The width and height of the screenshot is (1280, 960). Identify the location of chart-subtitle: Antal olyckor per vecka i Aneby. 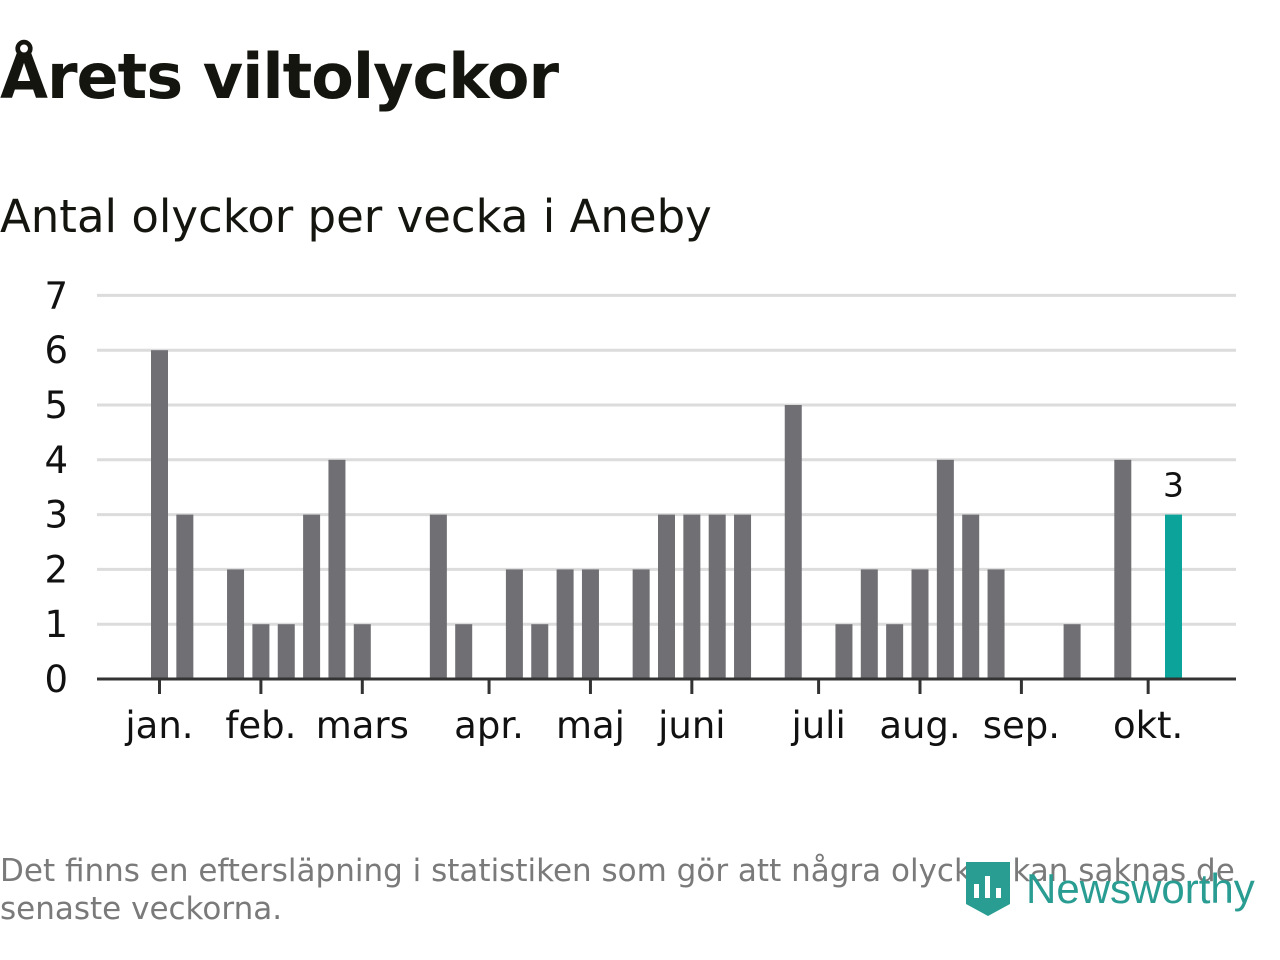
(356, 216).